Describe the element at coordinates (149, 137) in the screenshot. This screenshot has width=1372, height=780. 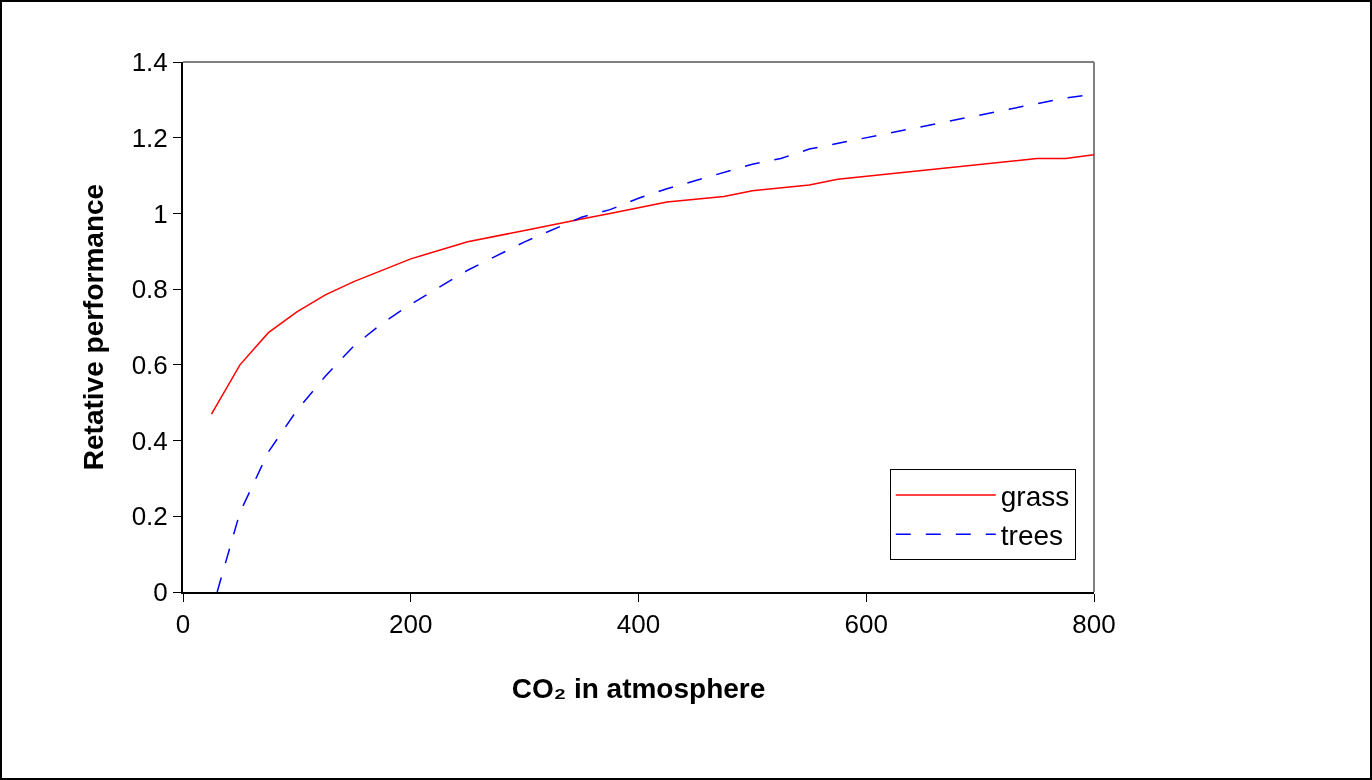
I see `y-tick-label: 1.2` at that location.